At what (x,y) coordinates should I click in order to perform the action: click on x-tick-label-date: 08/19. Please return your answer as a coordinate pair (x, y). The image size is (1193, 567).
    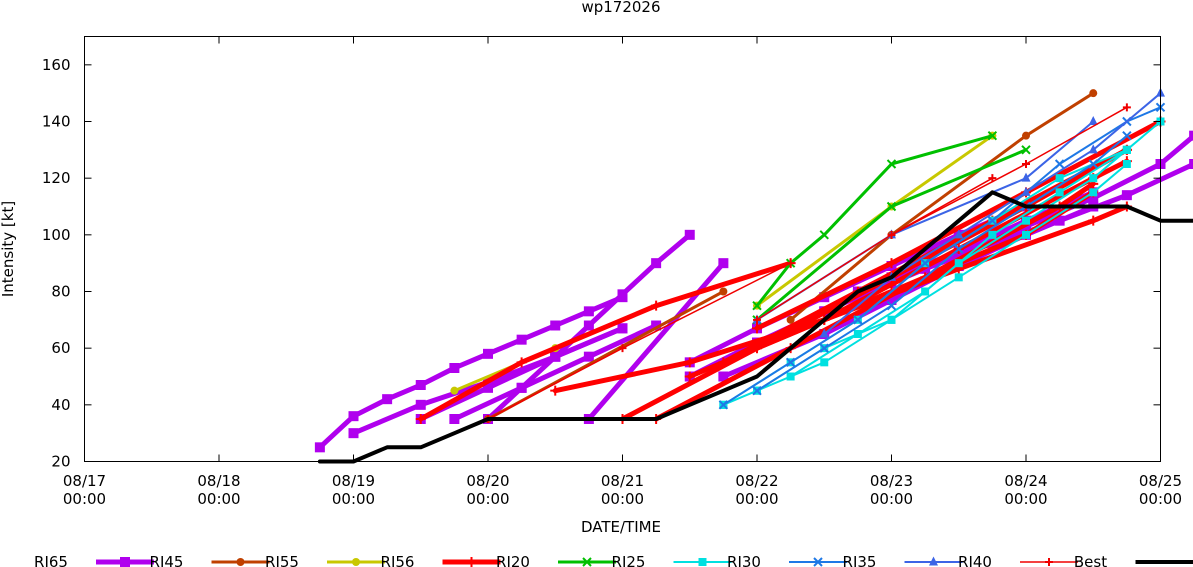
    Looking at the image, I should click on (353, 481).